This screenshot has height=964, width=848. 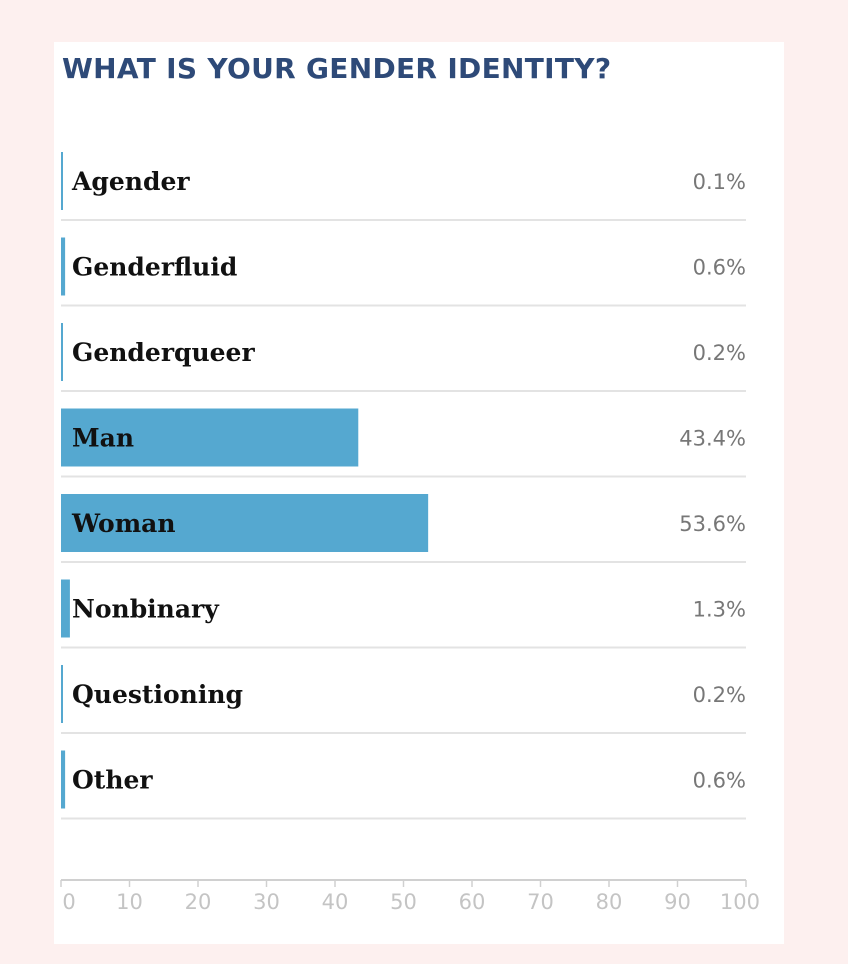 I want to click on category-label: Man, so click(x=103, y=438).